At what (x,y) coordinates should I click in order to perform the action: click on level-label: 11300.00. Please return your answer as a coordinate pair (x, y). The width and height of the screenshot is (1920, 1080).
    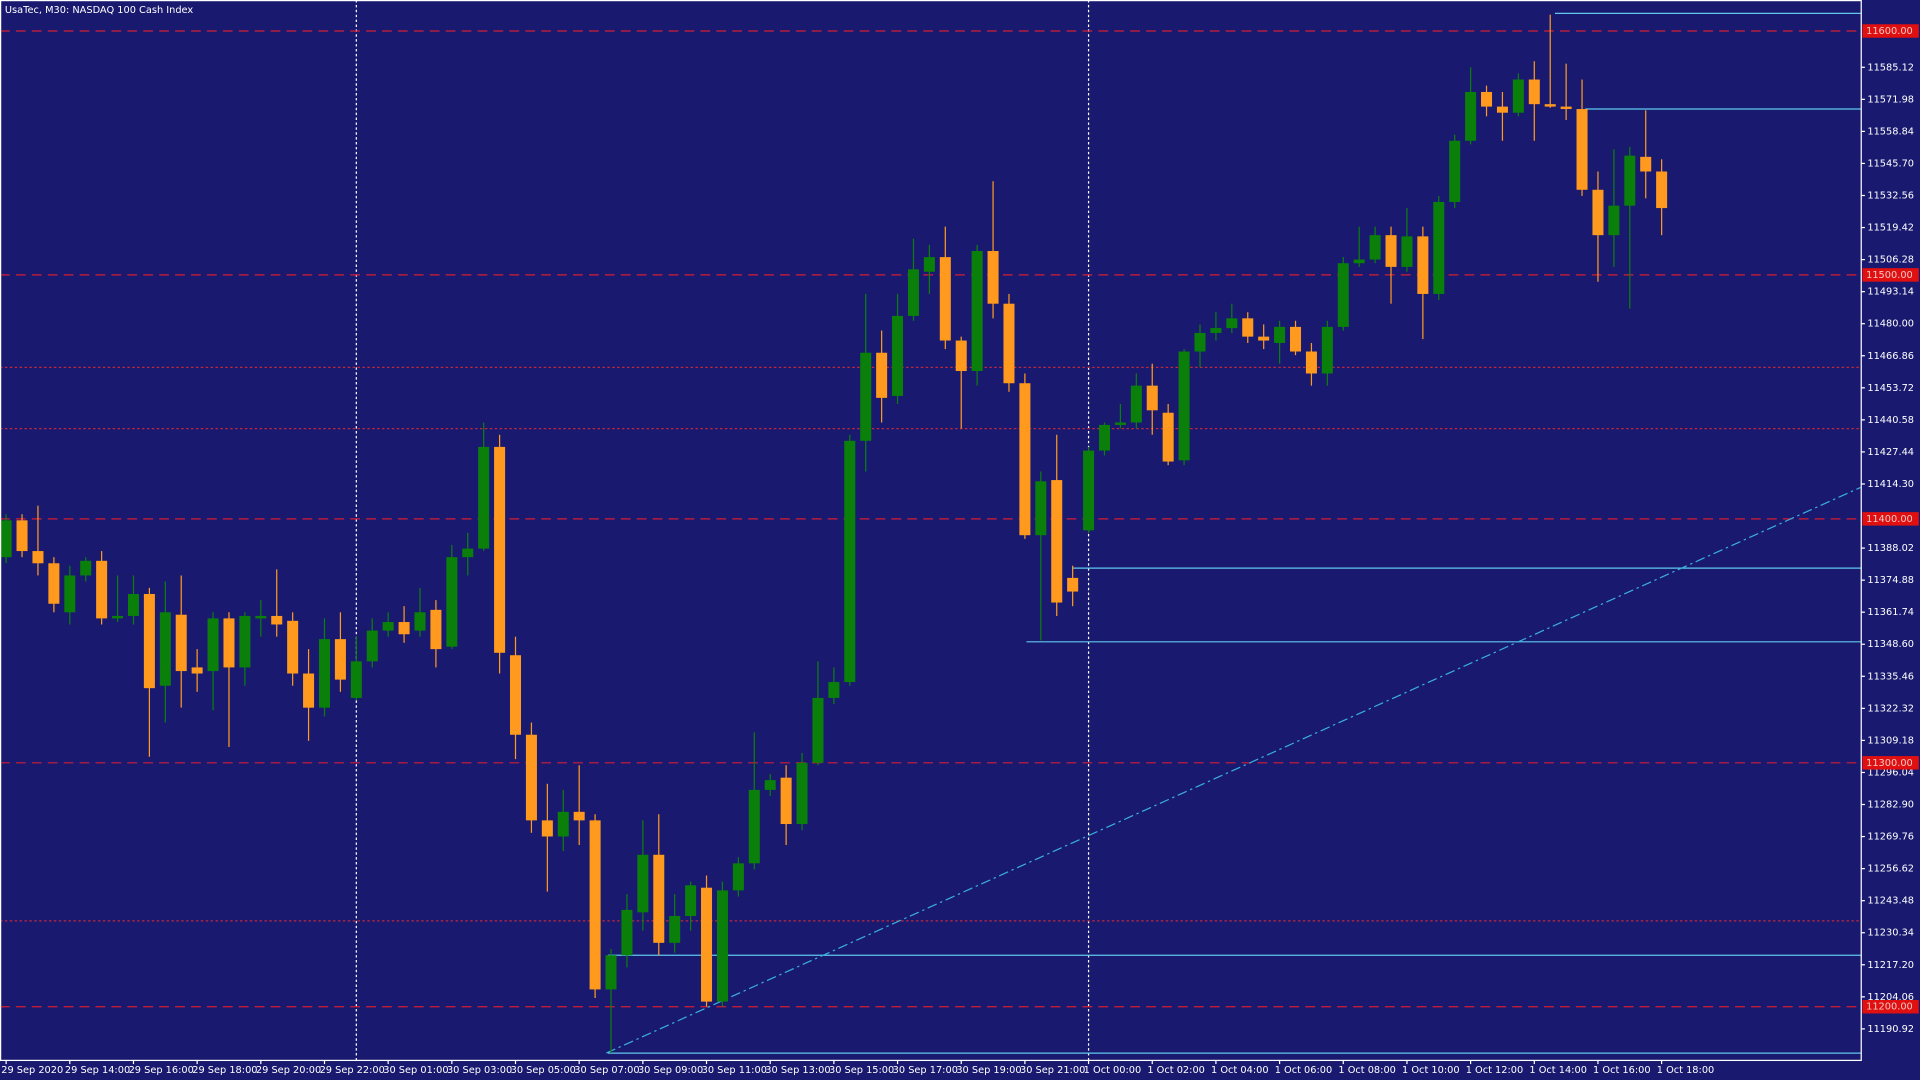
    Looking at the image, I should click on (1889, 763).